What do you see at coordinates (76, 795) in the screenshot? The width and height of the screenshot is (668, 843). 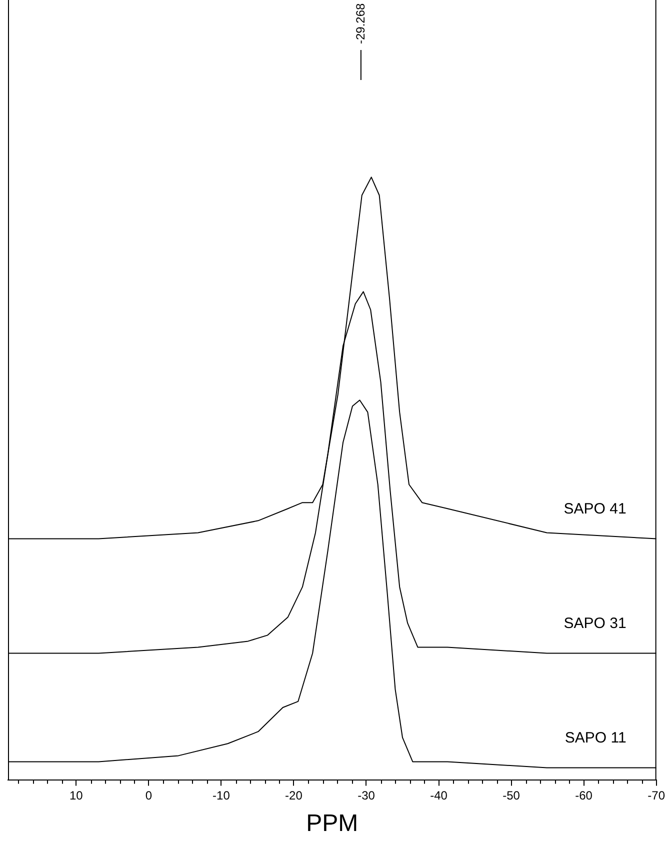 I see `x-tick-label: 10` at bounding box center [76, 795].